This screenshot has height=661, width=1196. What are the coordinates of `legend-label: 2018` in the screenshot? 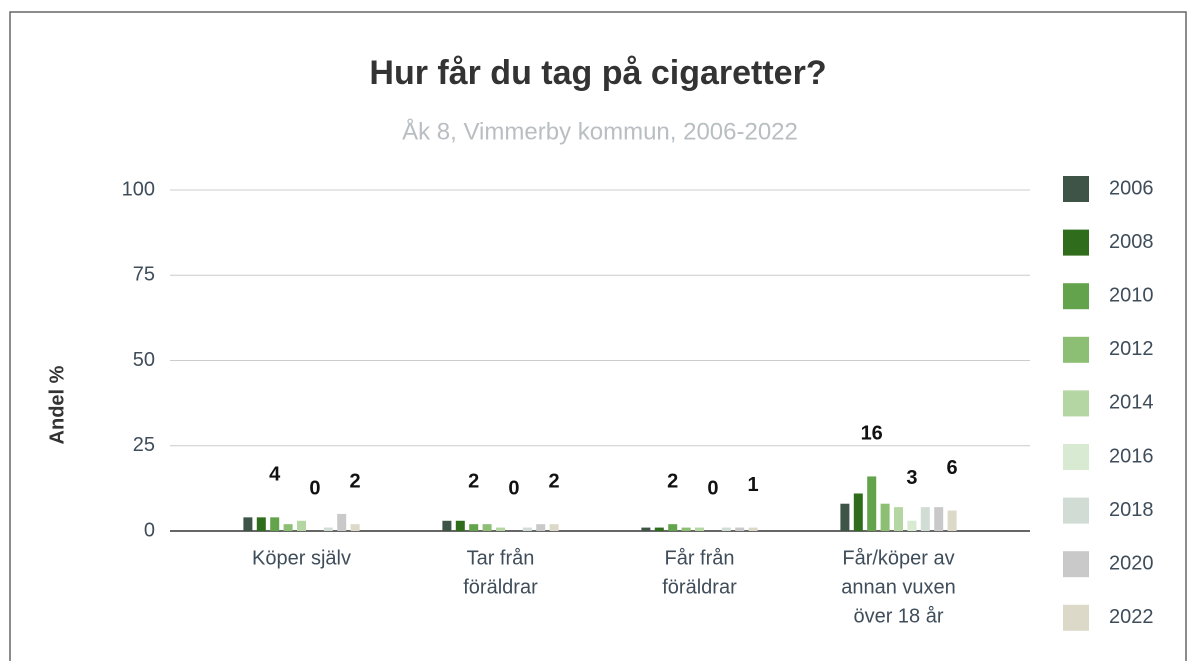 It's located at (1131, 510).